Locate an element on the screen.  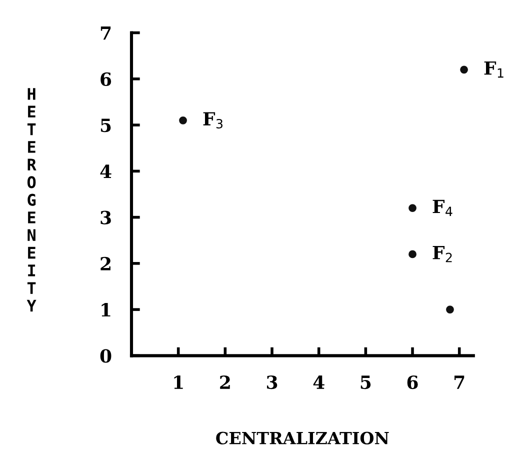
annotation: F$_{1}$ is located at coordinates (494, 69).